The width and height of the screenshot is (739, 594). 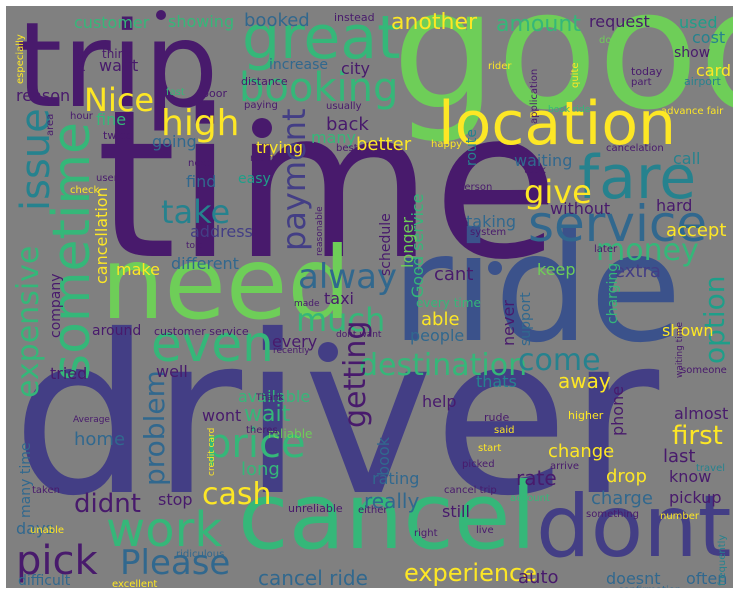 What do you see at coordinates (688, 330) in the screenshot?
I see `word: shown` at bounding box center [688, 330].